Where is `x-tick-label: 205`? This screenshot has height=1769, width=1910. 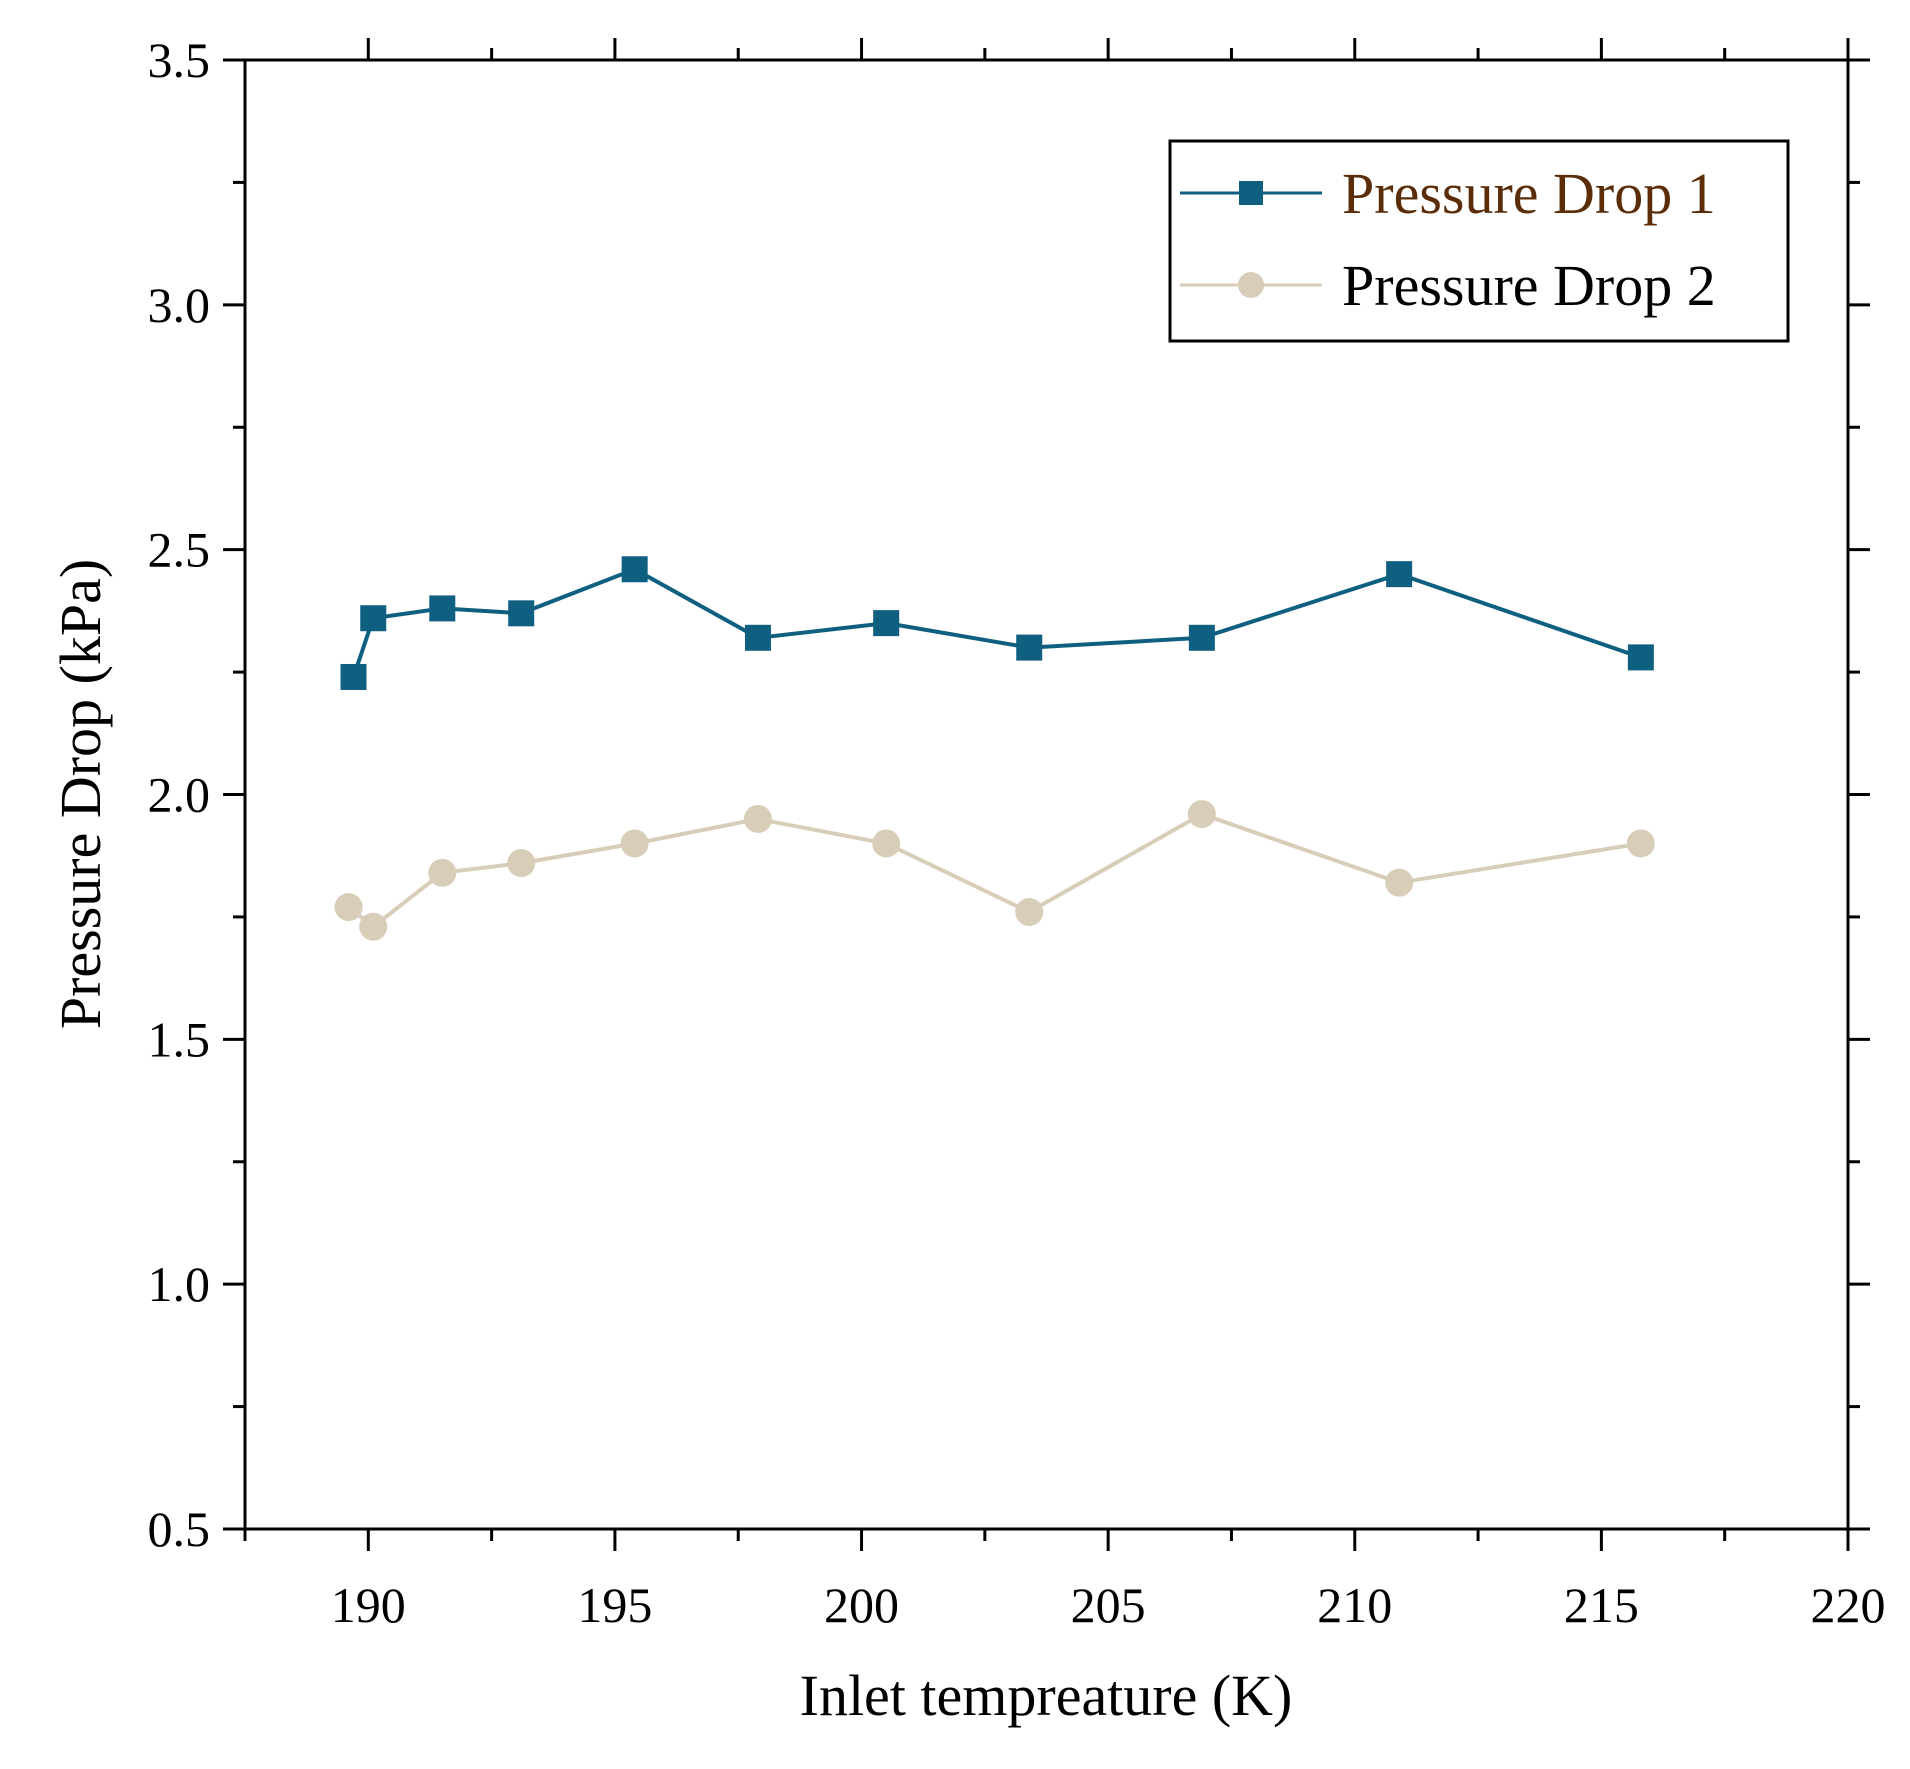
x-tick-label: 205 is located at coordinates (1108, 1605).